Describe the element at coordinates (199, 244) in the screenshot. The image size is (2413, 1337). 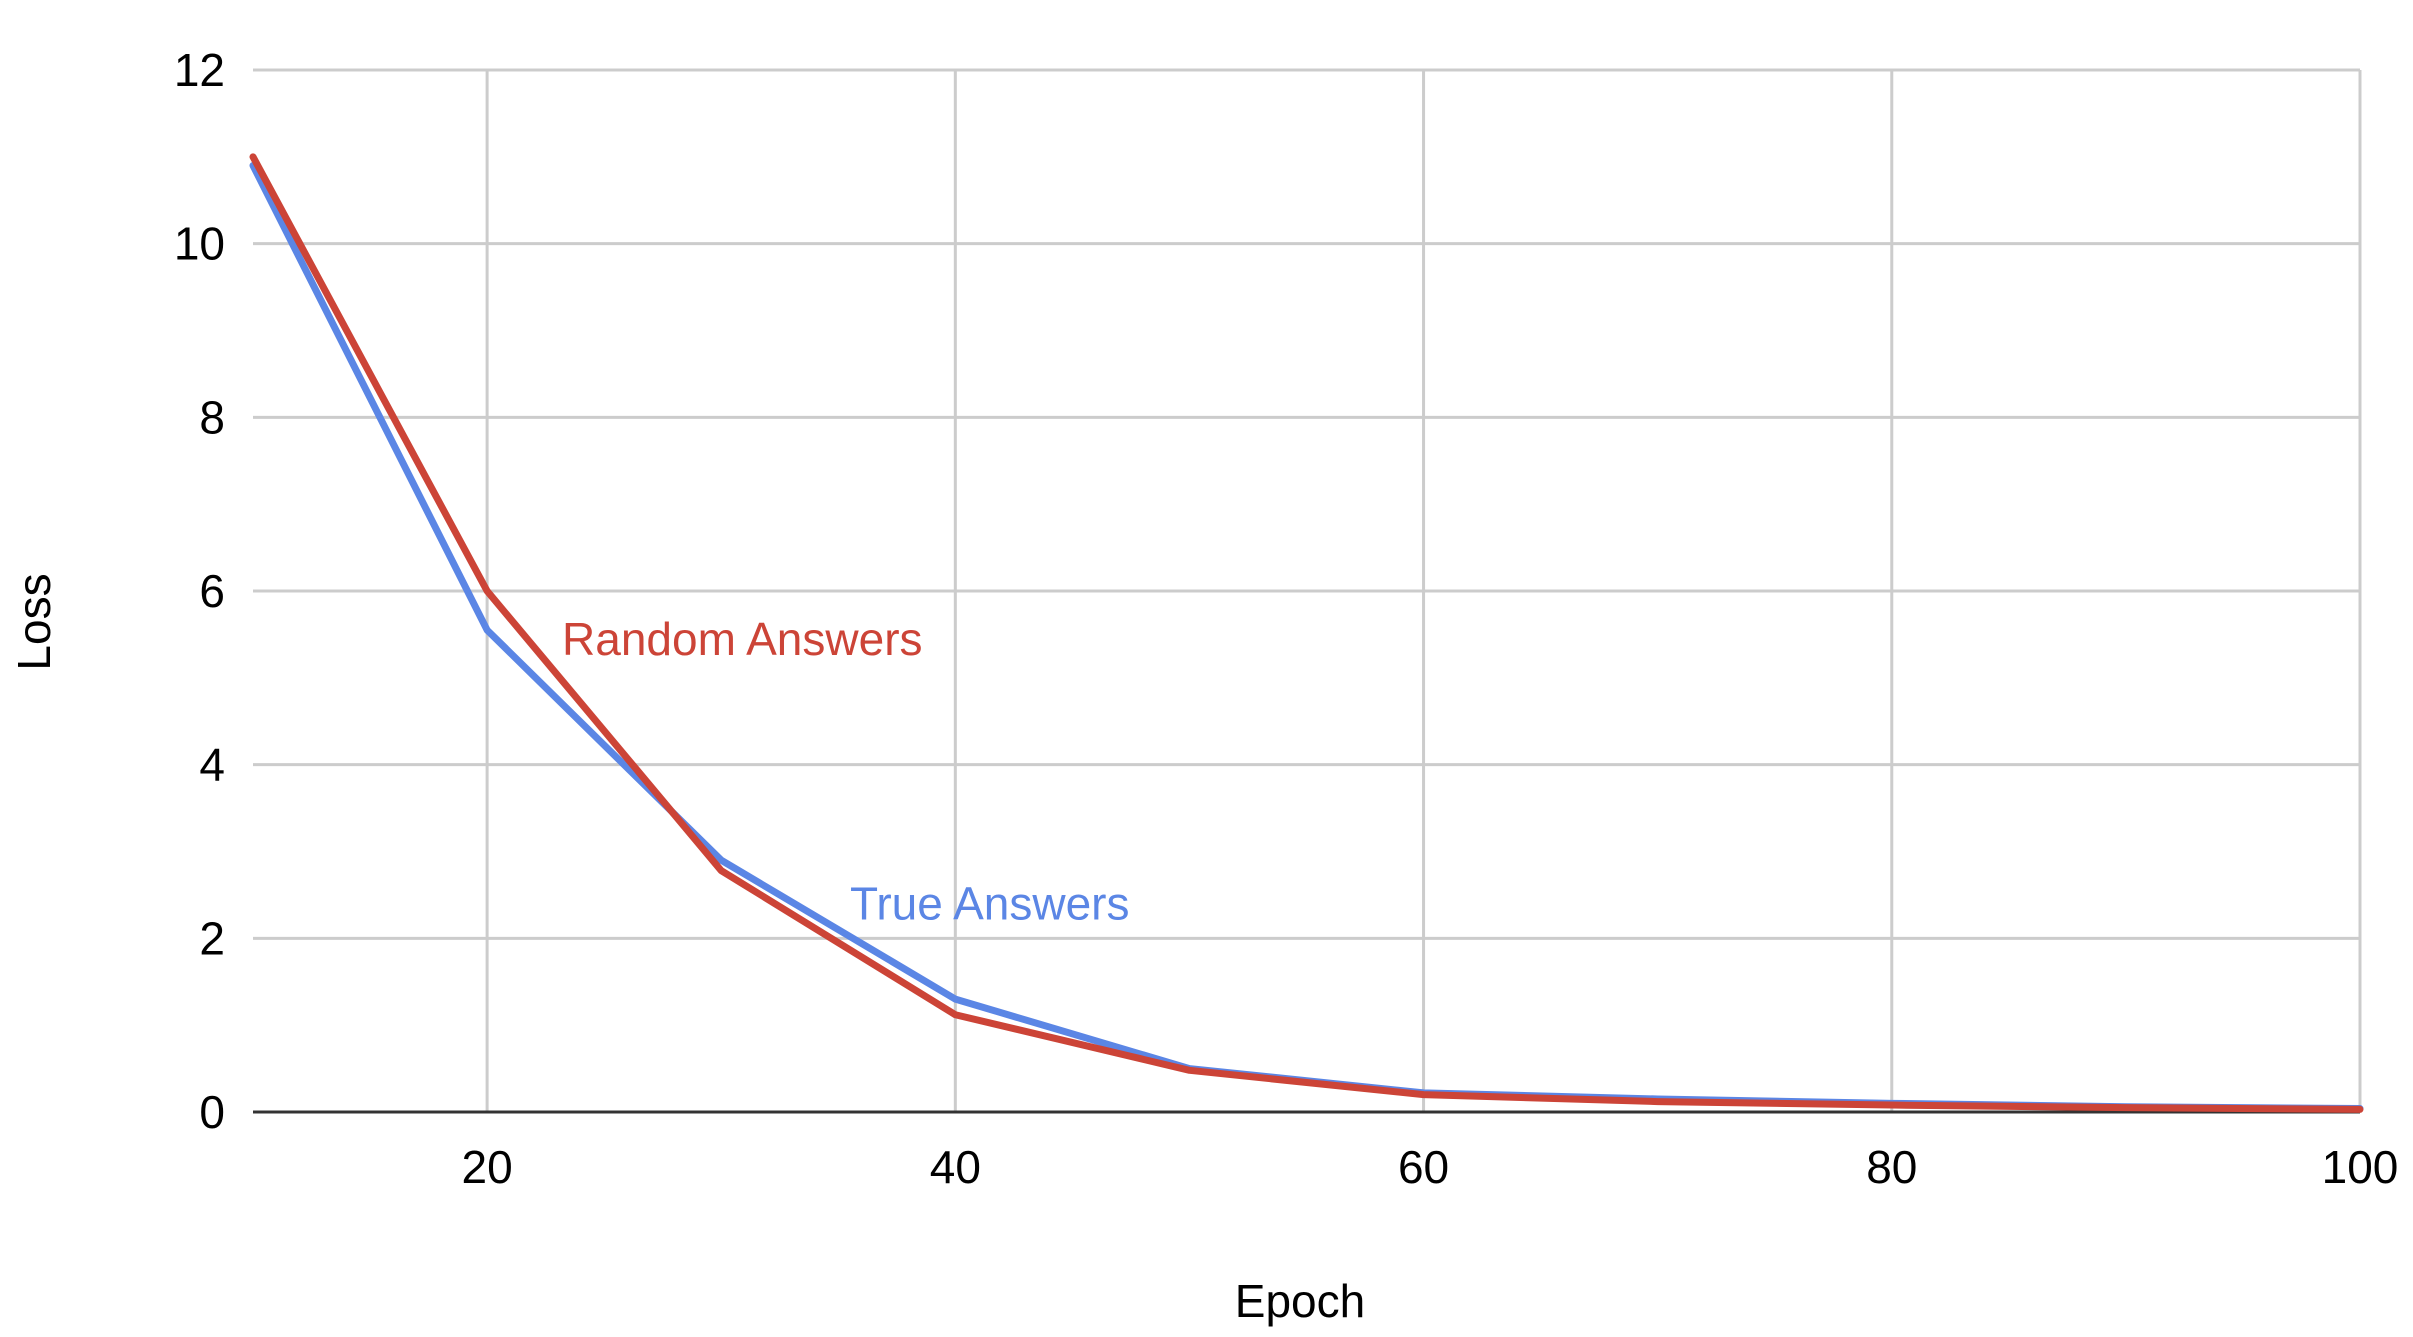
I see `y-tick-label: 10` at that location.